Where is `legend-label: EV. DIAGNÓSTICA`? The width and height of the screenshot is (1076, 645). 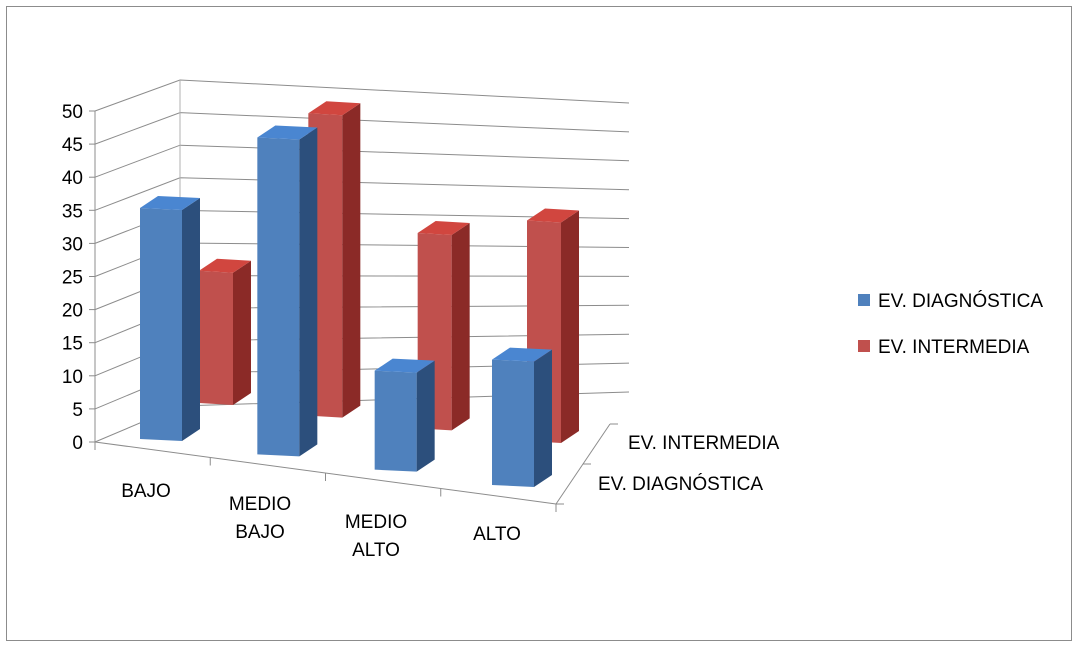
legend-label: EV. DIAGNÓSTICA is located at coordinates (960, 301).